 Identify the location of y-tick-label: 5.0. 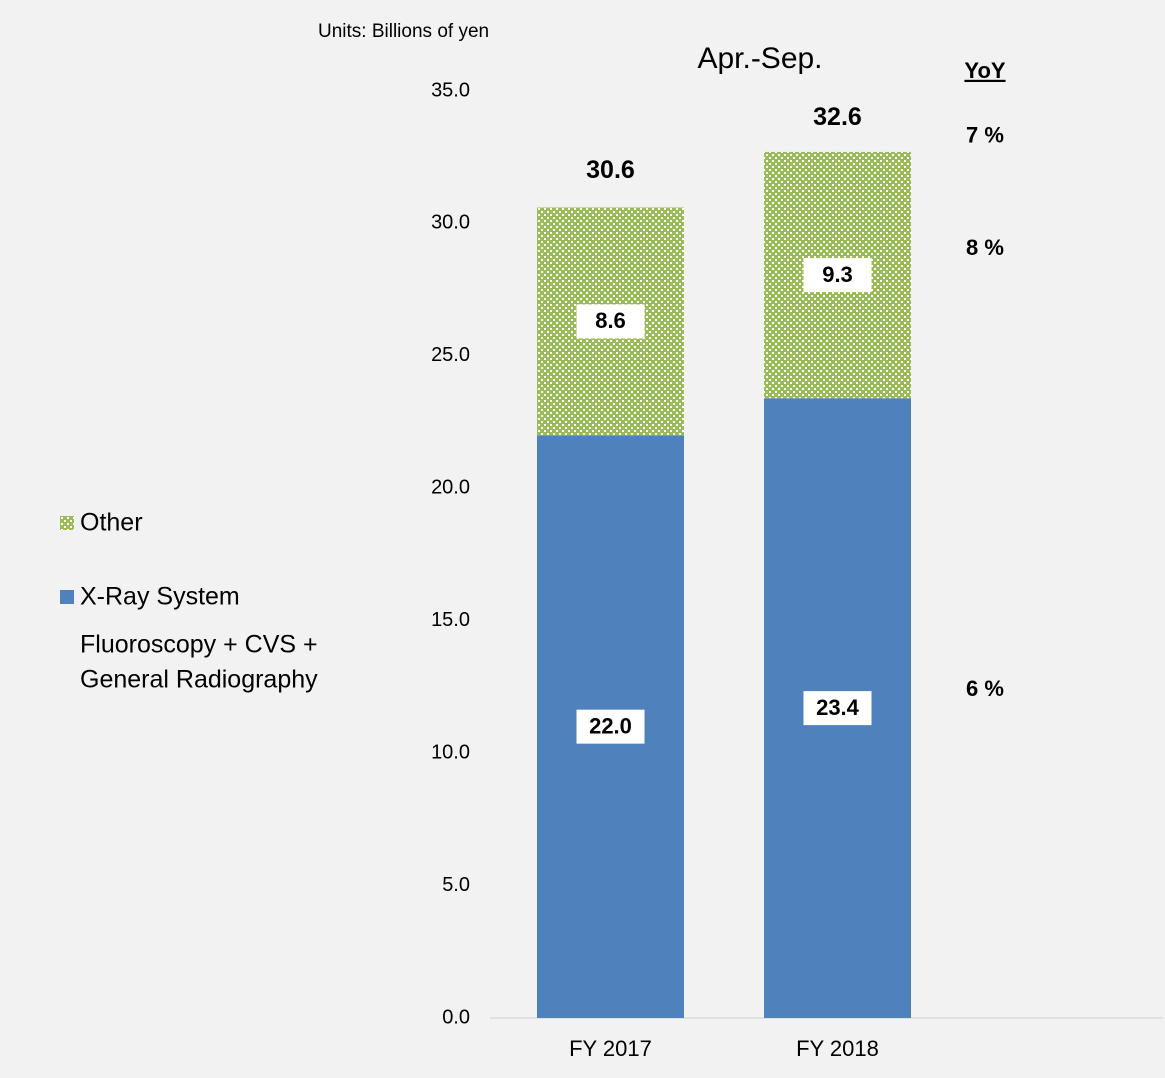
(456, 885).